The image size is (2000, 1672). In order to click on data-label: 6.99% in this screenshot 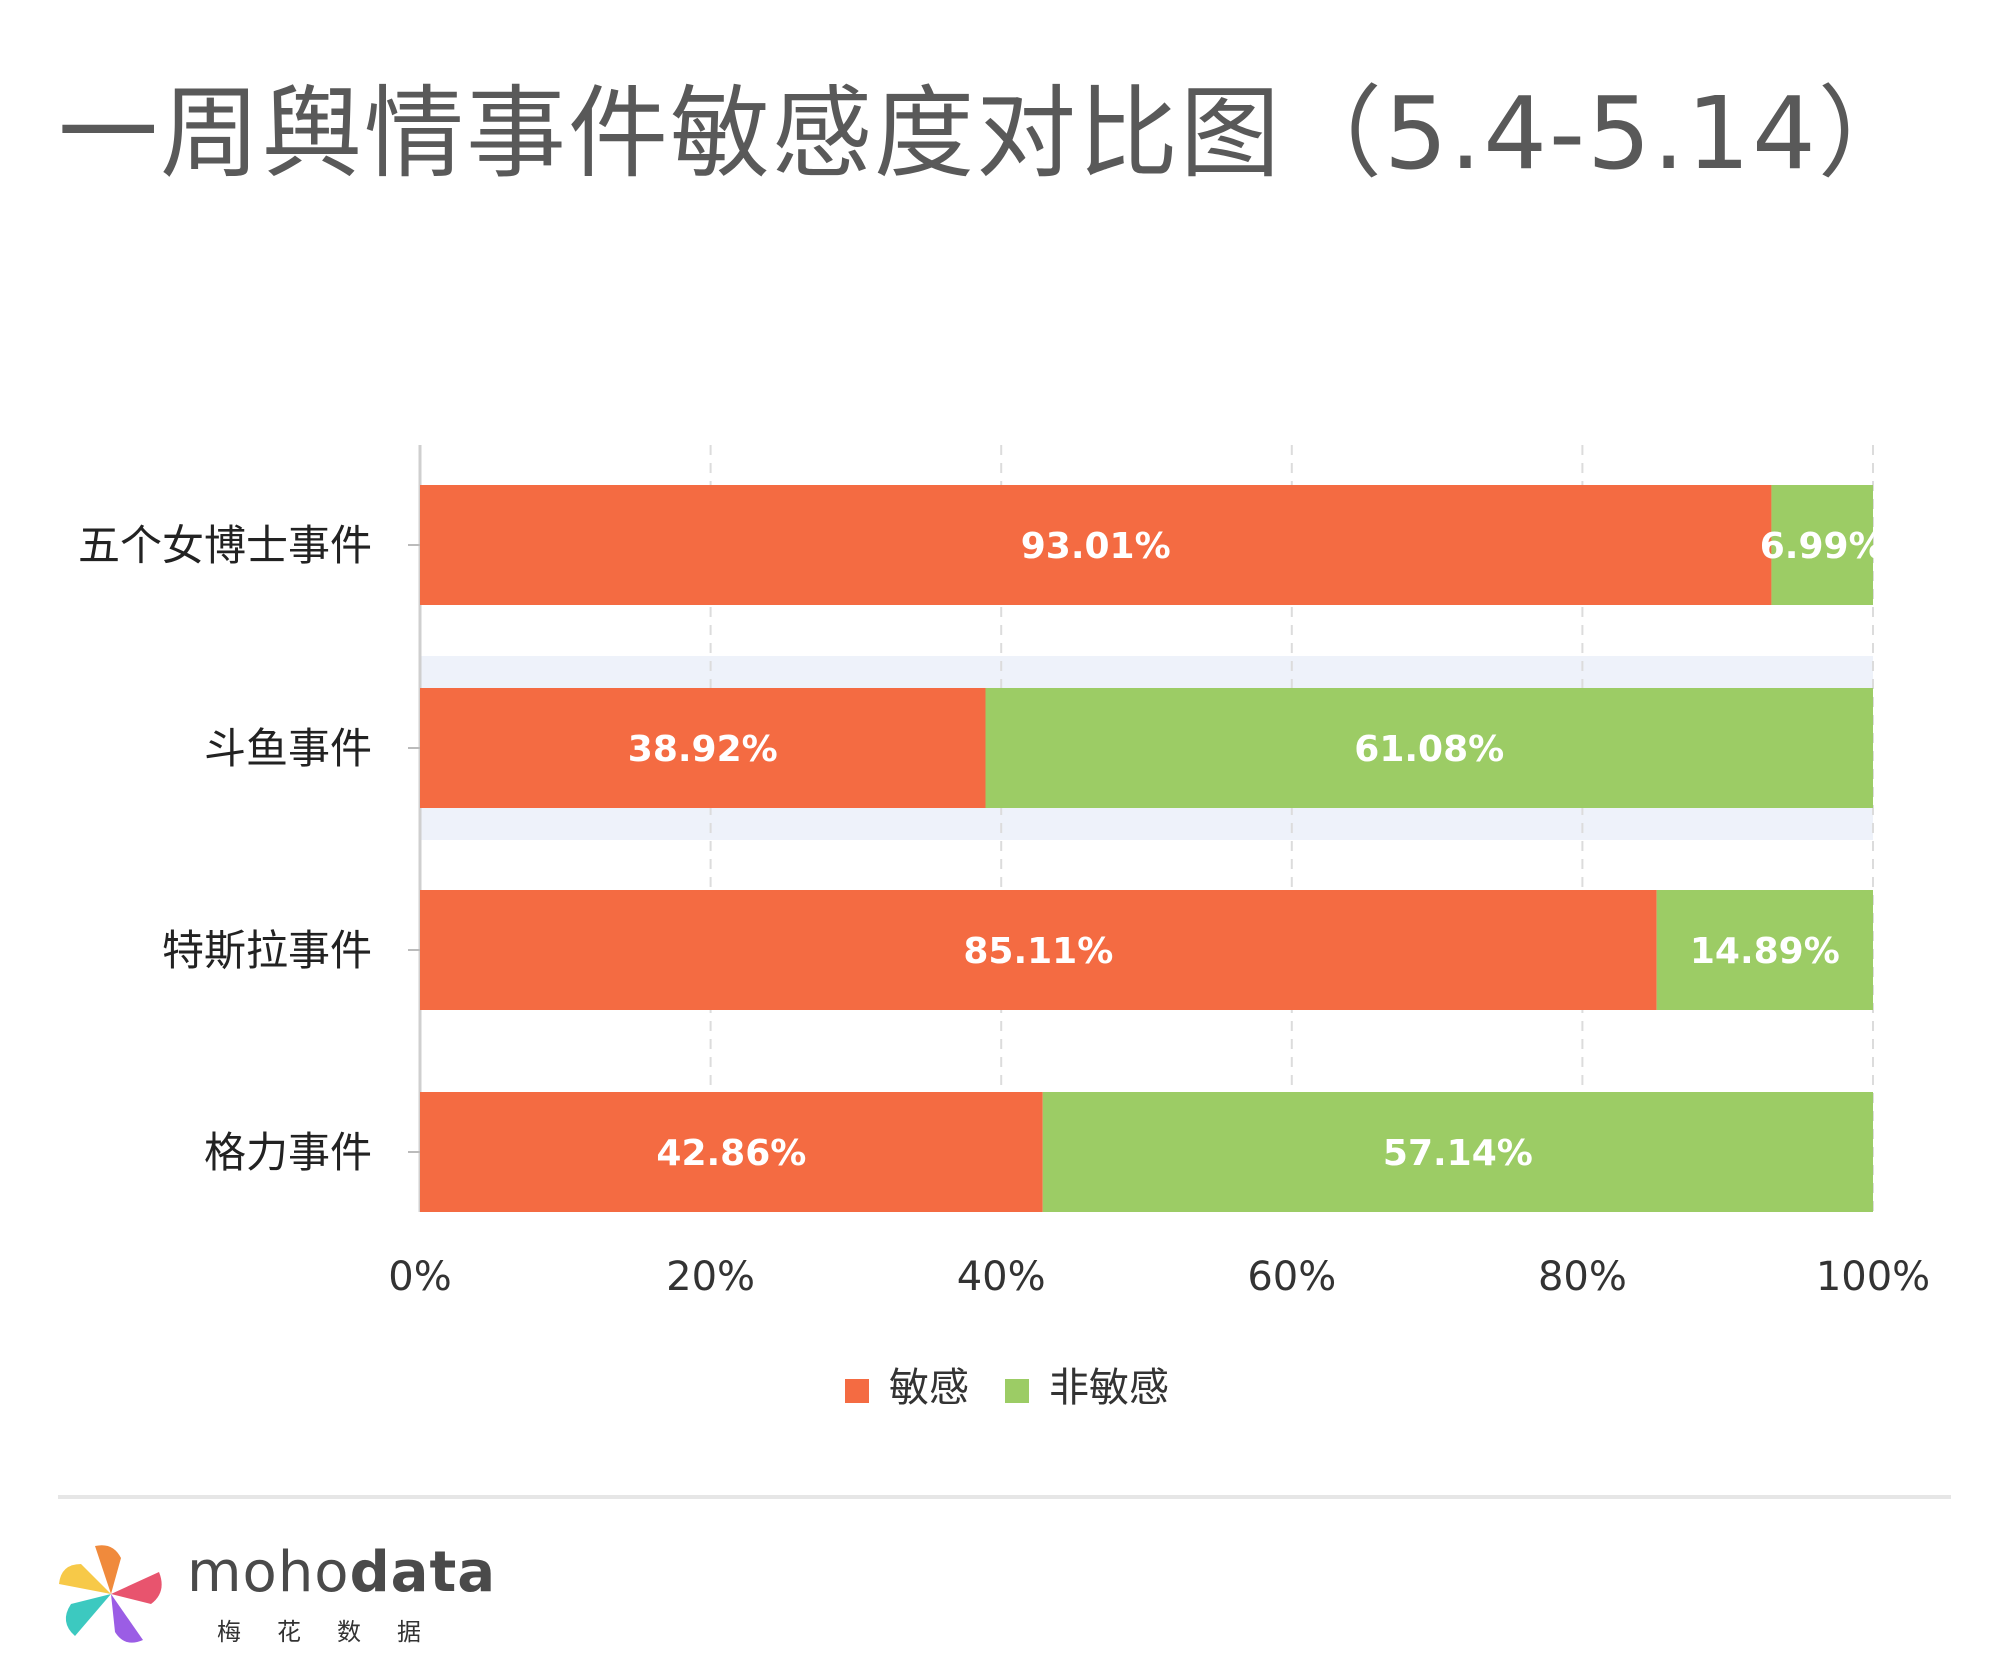, I will do `click(1822, 546)`.